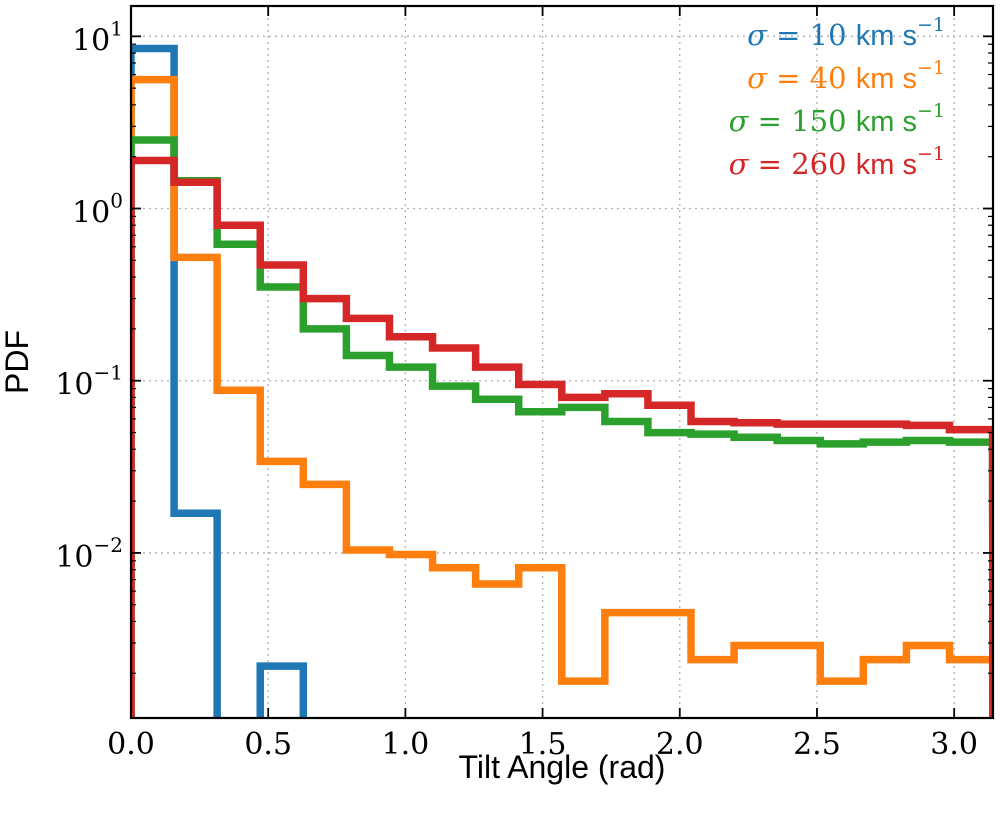 The width and height of the screenshot is (1000, 815). I want to click on y-tick-label: 10⁻², so click(89, 554).